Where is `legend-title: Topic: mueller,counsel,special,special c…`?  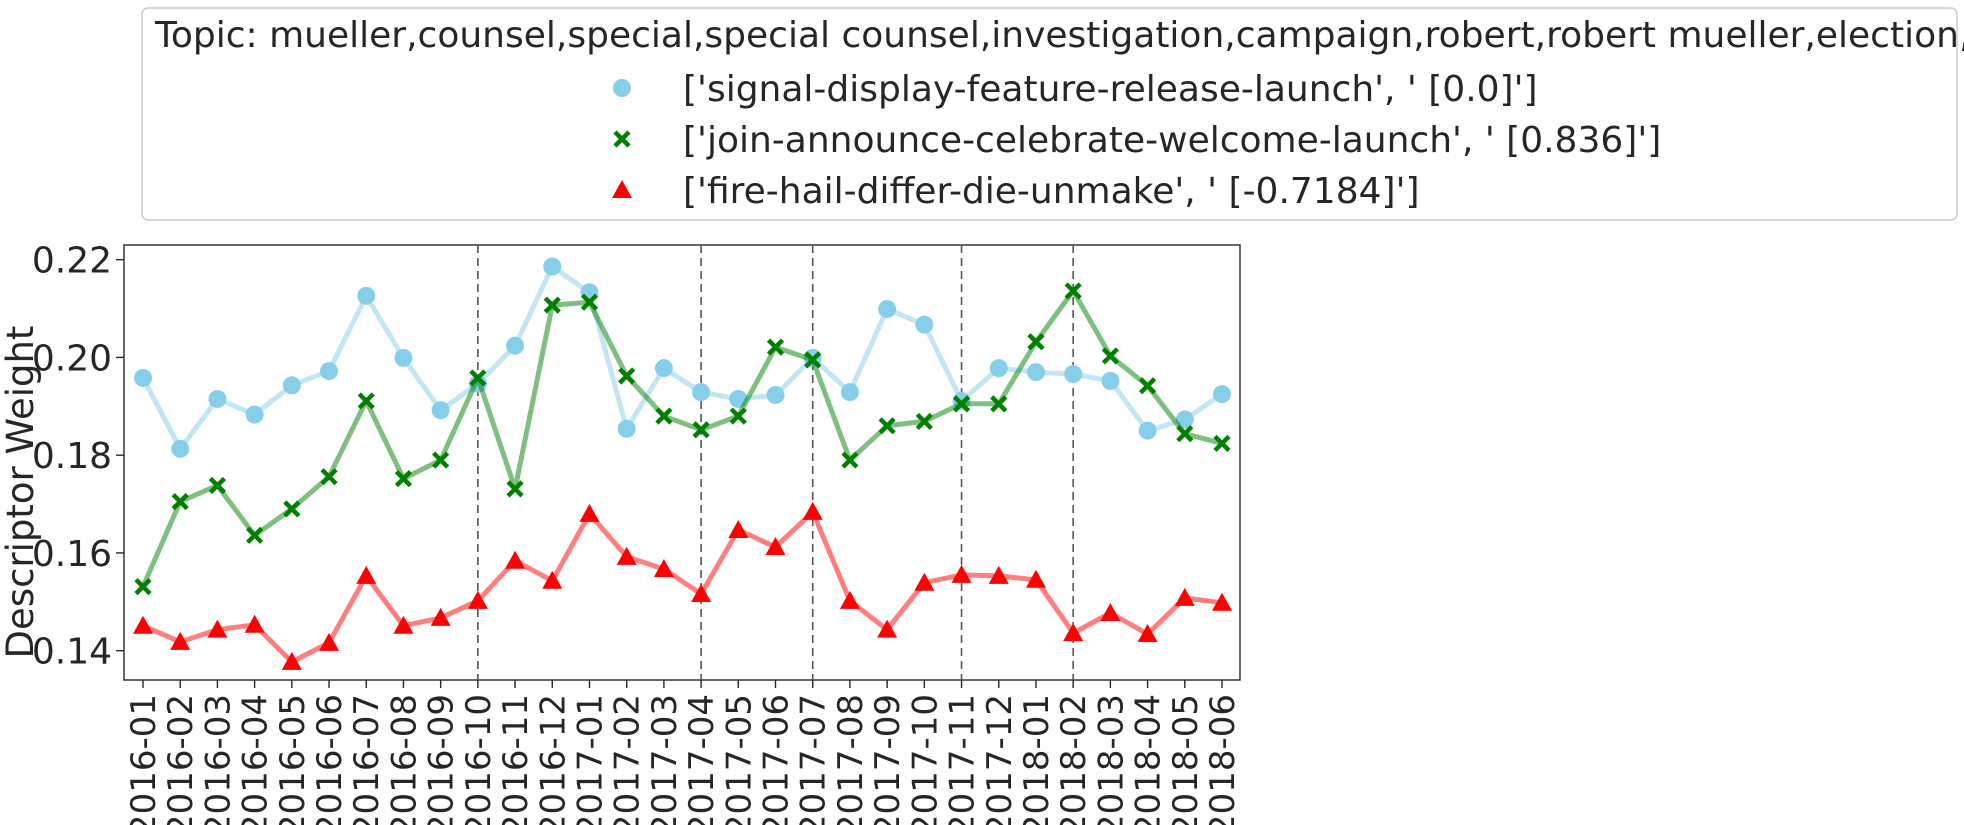
legend-title: Topic: mueller,counsel,special,special c… is located at coordinates (1059, 35).